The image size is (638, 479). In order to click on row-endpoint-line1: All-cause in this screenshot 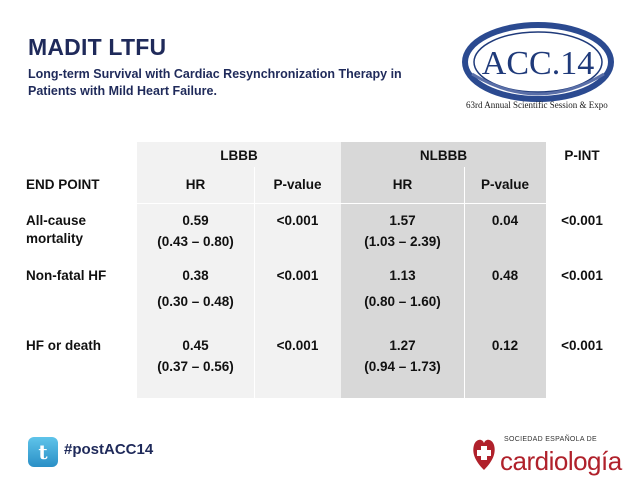, I will do `click(56, 220)`.